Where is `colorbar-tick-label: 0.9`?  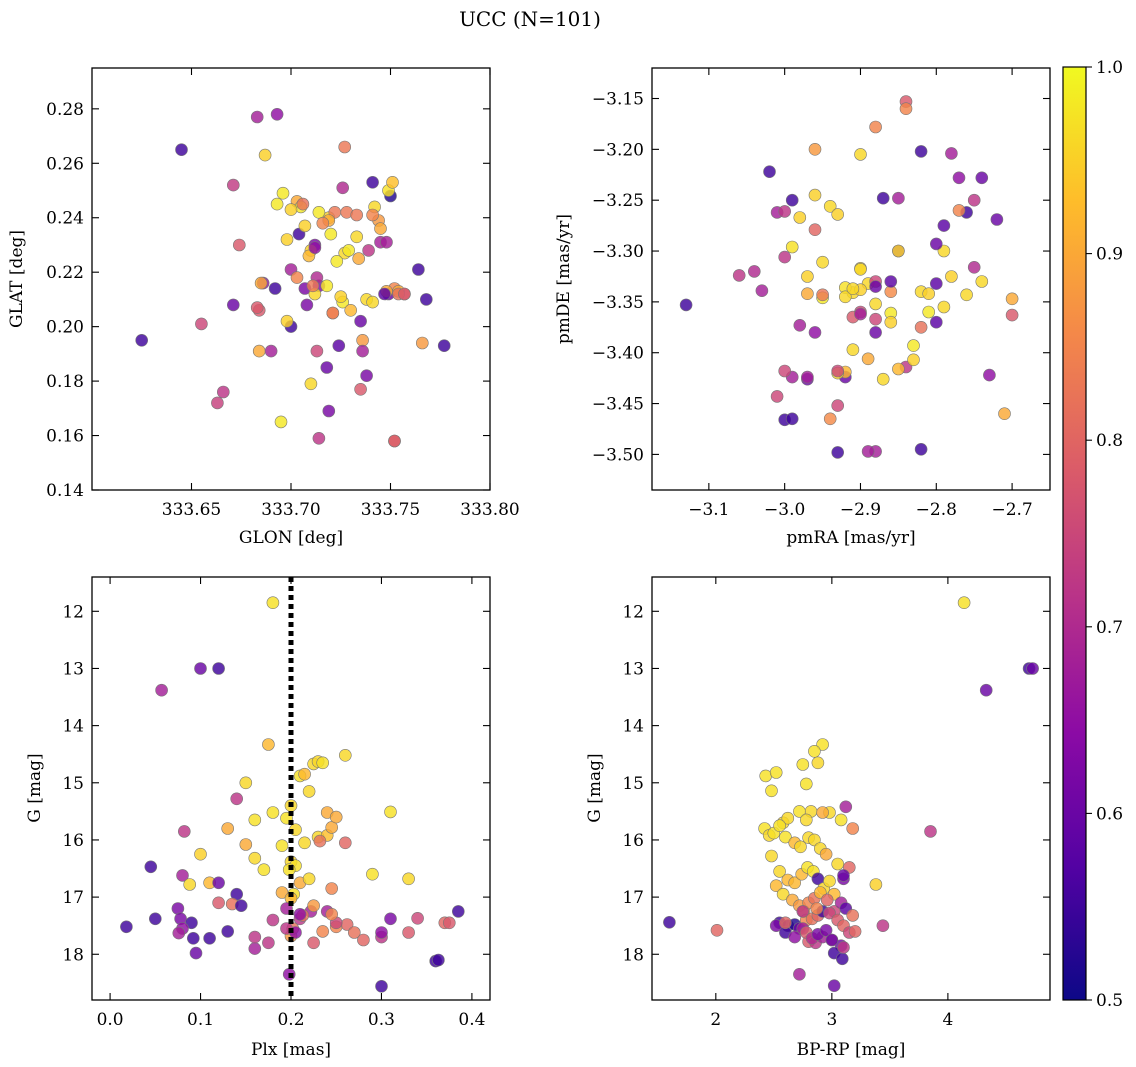
colorbar-tick-label: 0.9 is located at coordinates (1109, 255).